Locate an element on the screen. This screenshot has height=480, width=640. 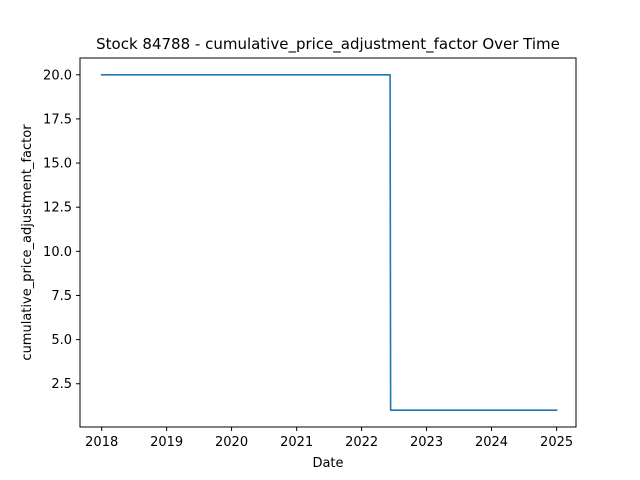
x-axis-ticks: 2018 2019 2020 2021 2022 2023 2024 2025 is located at coordinates (329, 438).